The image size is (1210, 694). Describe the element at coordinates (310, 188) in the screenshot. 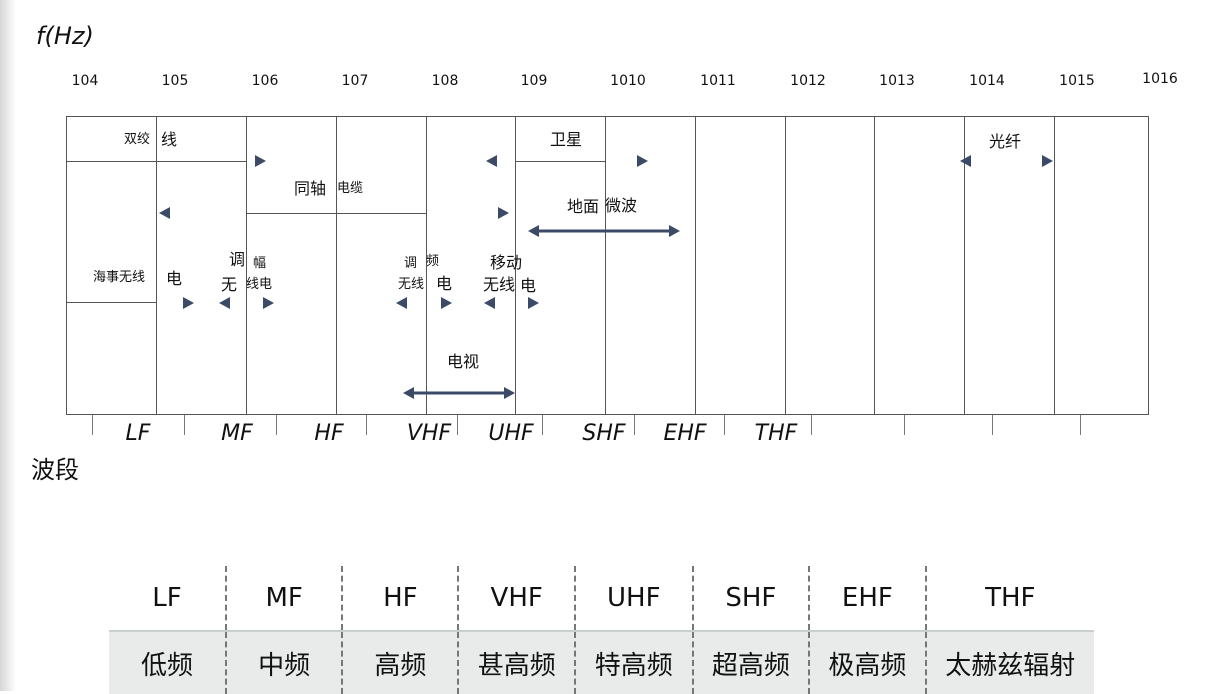

I see `coax-label: 同轴` at that location.